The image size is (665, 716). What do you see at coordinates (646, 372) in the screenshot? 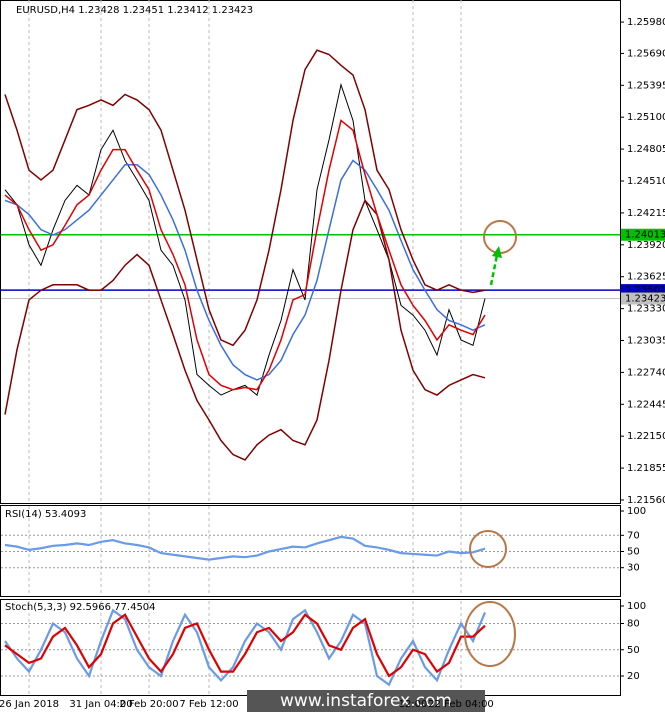
I see `y-tick-label: 1.22740` at bounding box center [646, 372].